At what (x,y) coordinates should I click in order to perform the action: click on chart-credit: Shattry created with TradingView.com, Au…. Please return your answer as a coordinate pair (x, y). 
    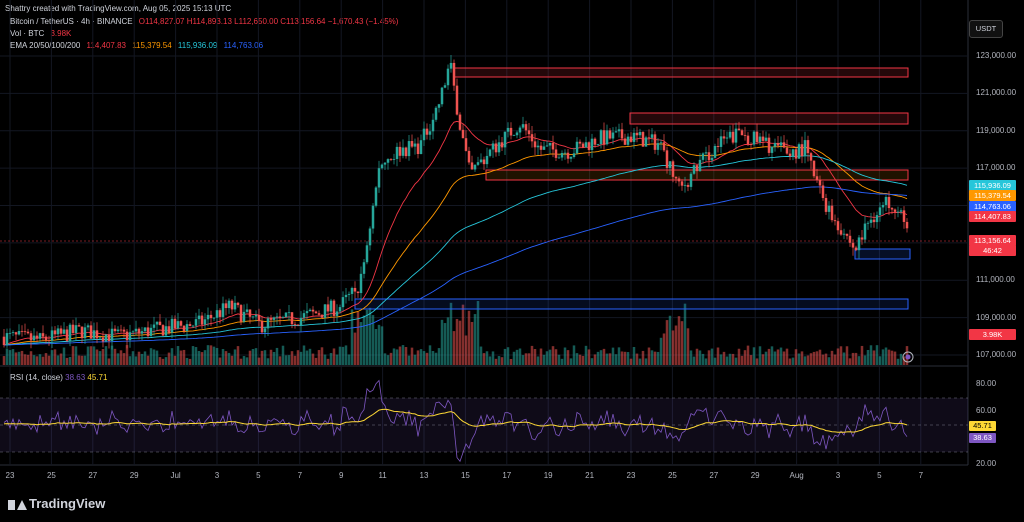
    Looking at the image, I should click on (118, 8).